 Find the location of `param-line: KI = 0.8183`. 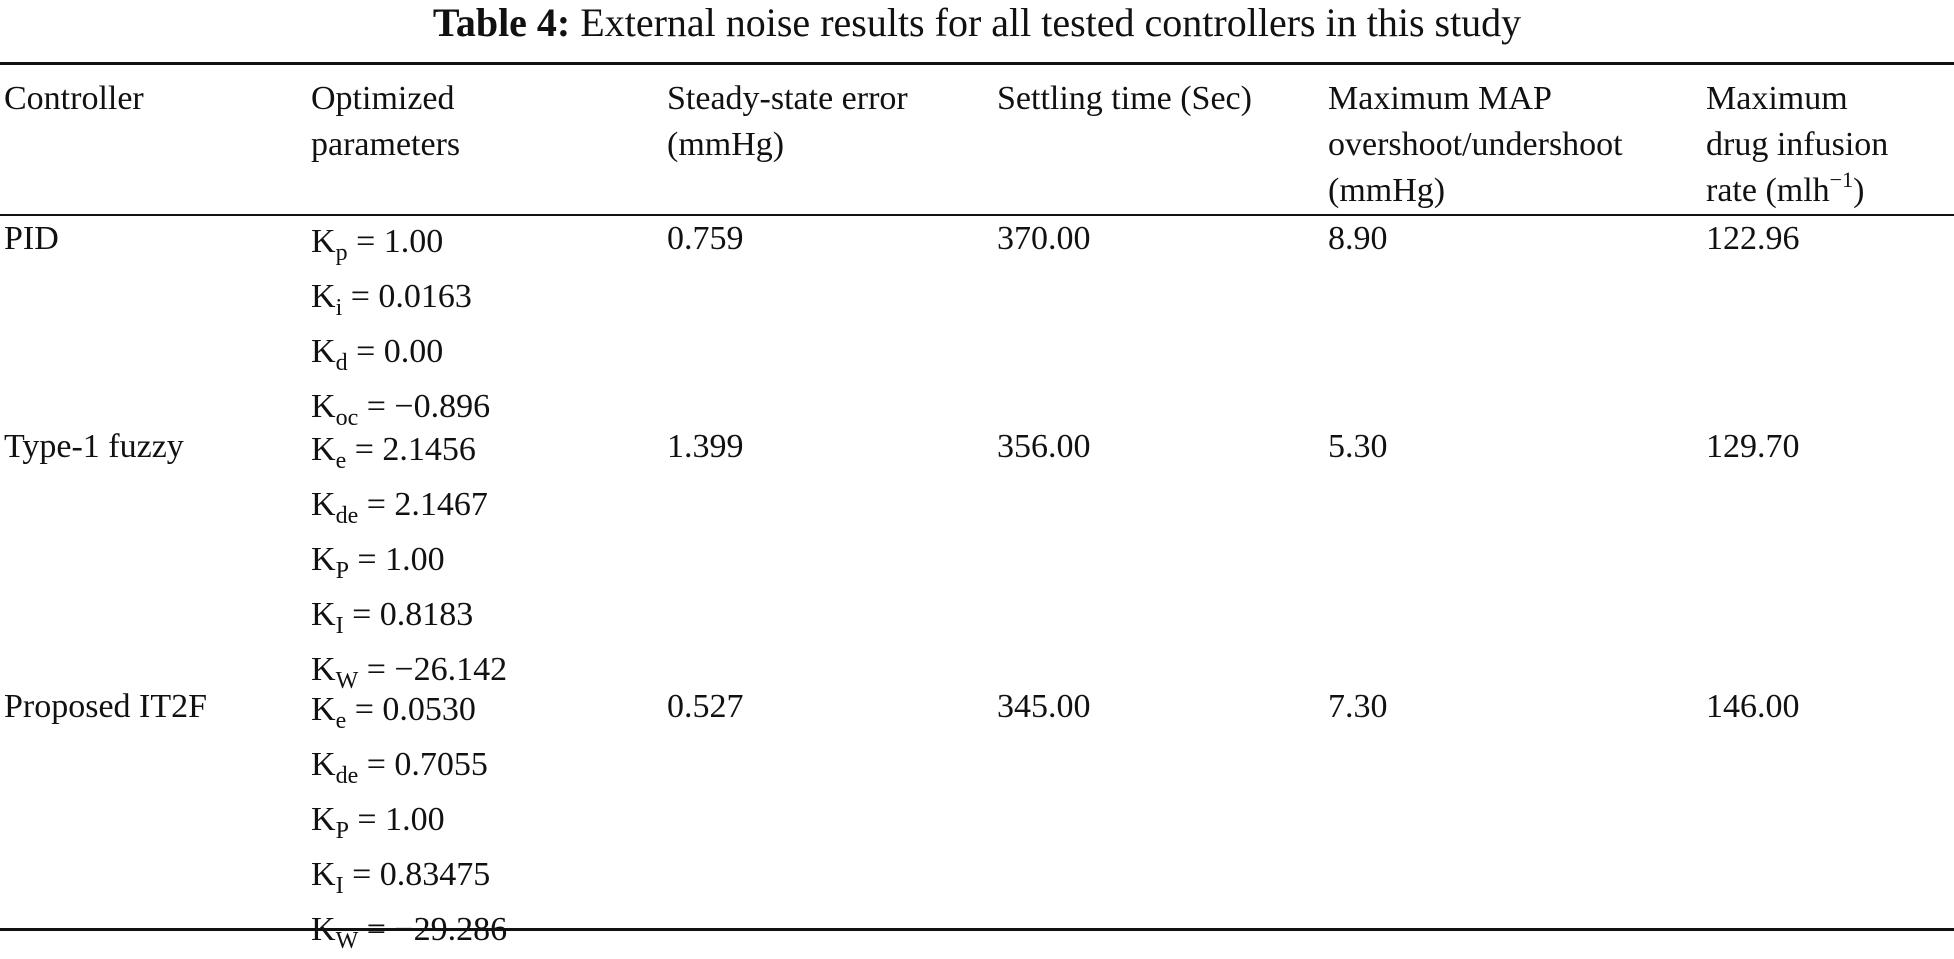

param-line: KI = 0.8183 is located at coordinates (392, 617).